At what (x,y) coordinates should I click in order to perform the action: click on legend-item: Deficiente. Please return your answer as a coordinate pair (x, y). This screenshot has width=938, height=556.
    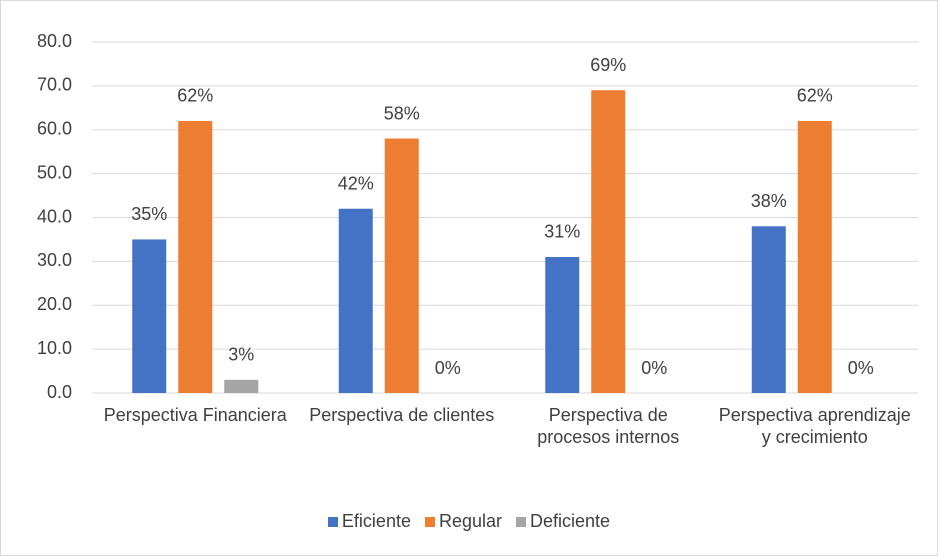
    Looking at the image, I should click on (563, 521).